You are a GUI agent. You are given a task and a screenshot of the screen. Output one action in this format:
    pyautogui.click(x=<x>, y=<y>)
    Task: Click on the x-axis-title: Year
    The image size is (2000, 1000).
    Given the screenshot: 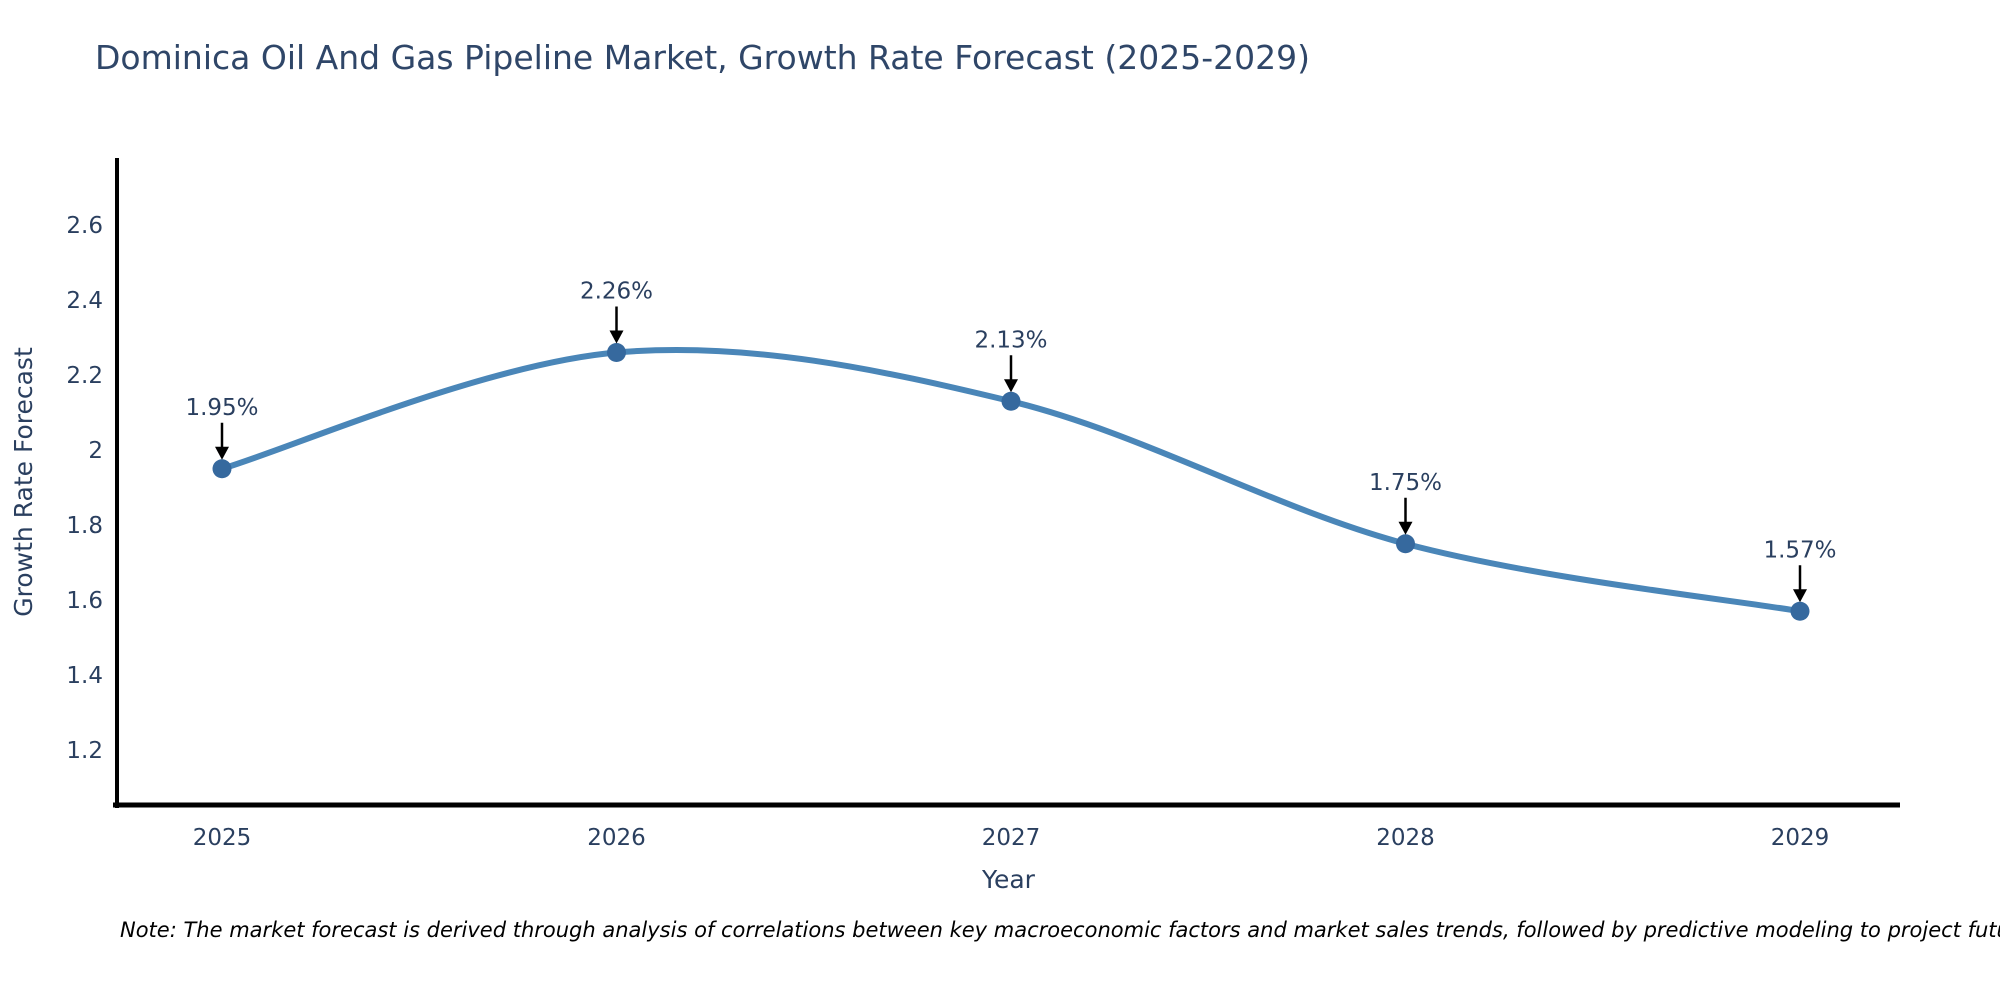 What is the action you would take?
    pyautogui.click(x=1008, y=879)
    